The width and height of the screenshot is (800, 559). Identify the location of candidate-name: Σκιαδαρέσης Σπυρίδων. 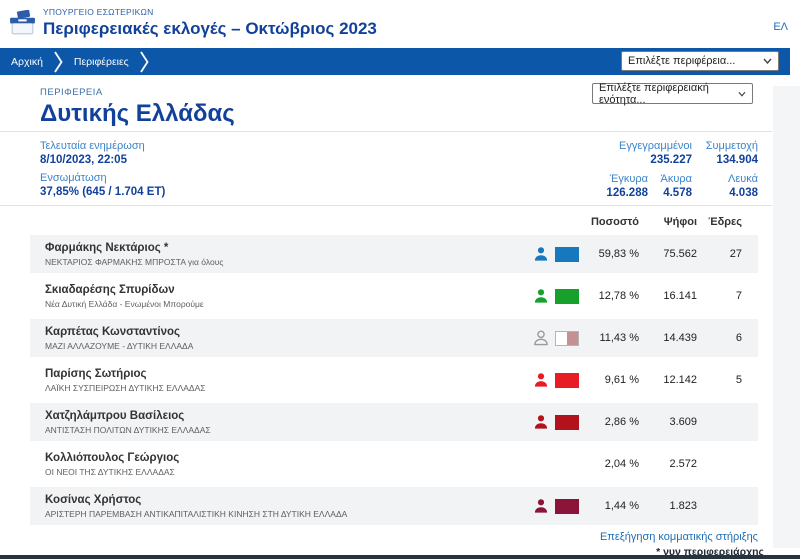
(110, 289).